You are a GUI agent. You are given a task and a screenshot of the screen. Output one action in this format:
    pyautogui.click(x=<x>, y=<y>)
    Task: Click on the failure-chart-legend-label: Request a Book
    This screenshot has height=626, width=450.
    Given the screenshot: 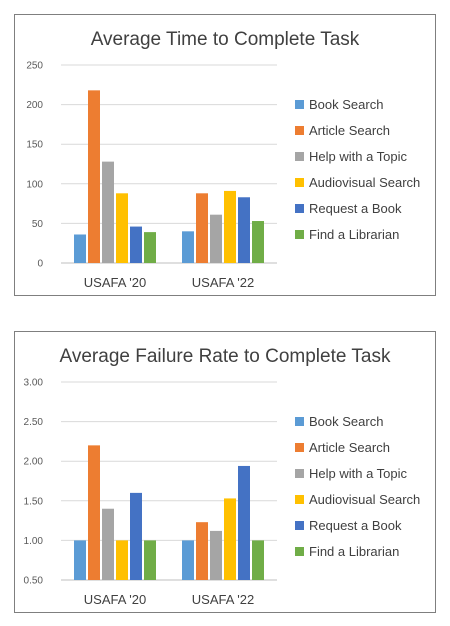 What is the action you would take?
    pyautogui.click(x=355, y=525)
    